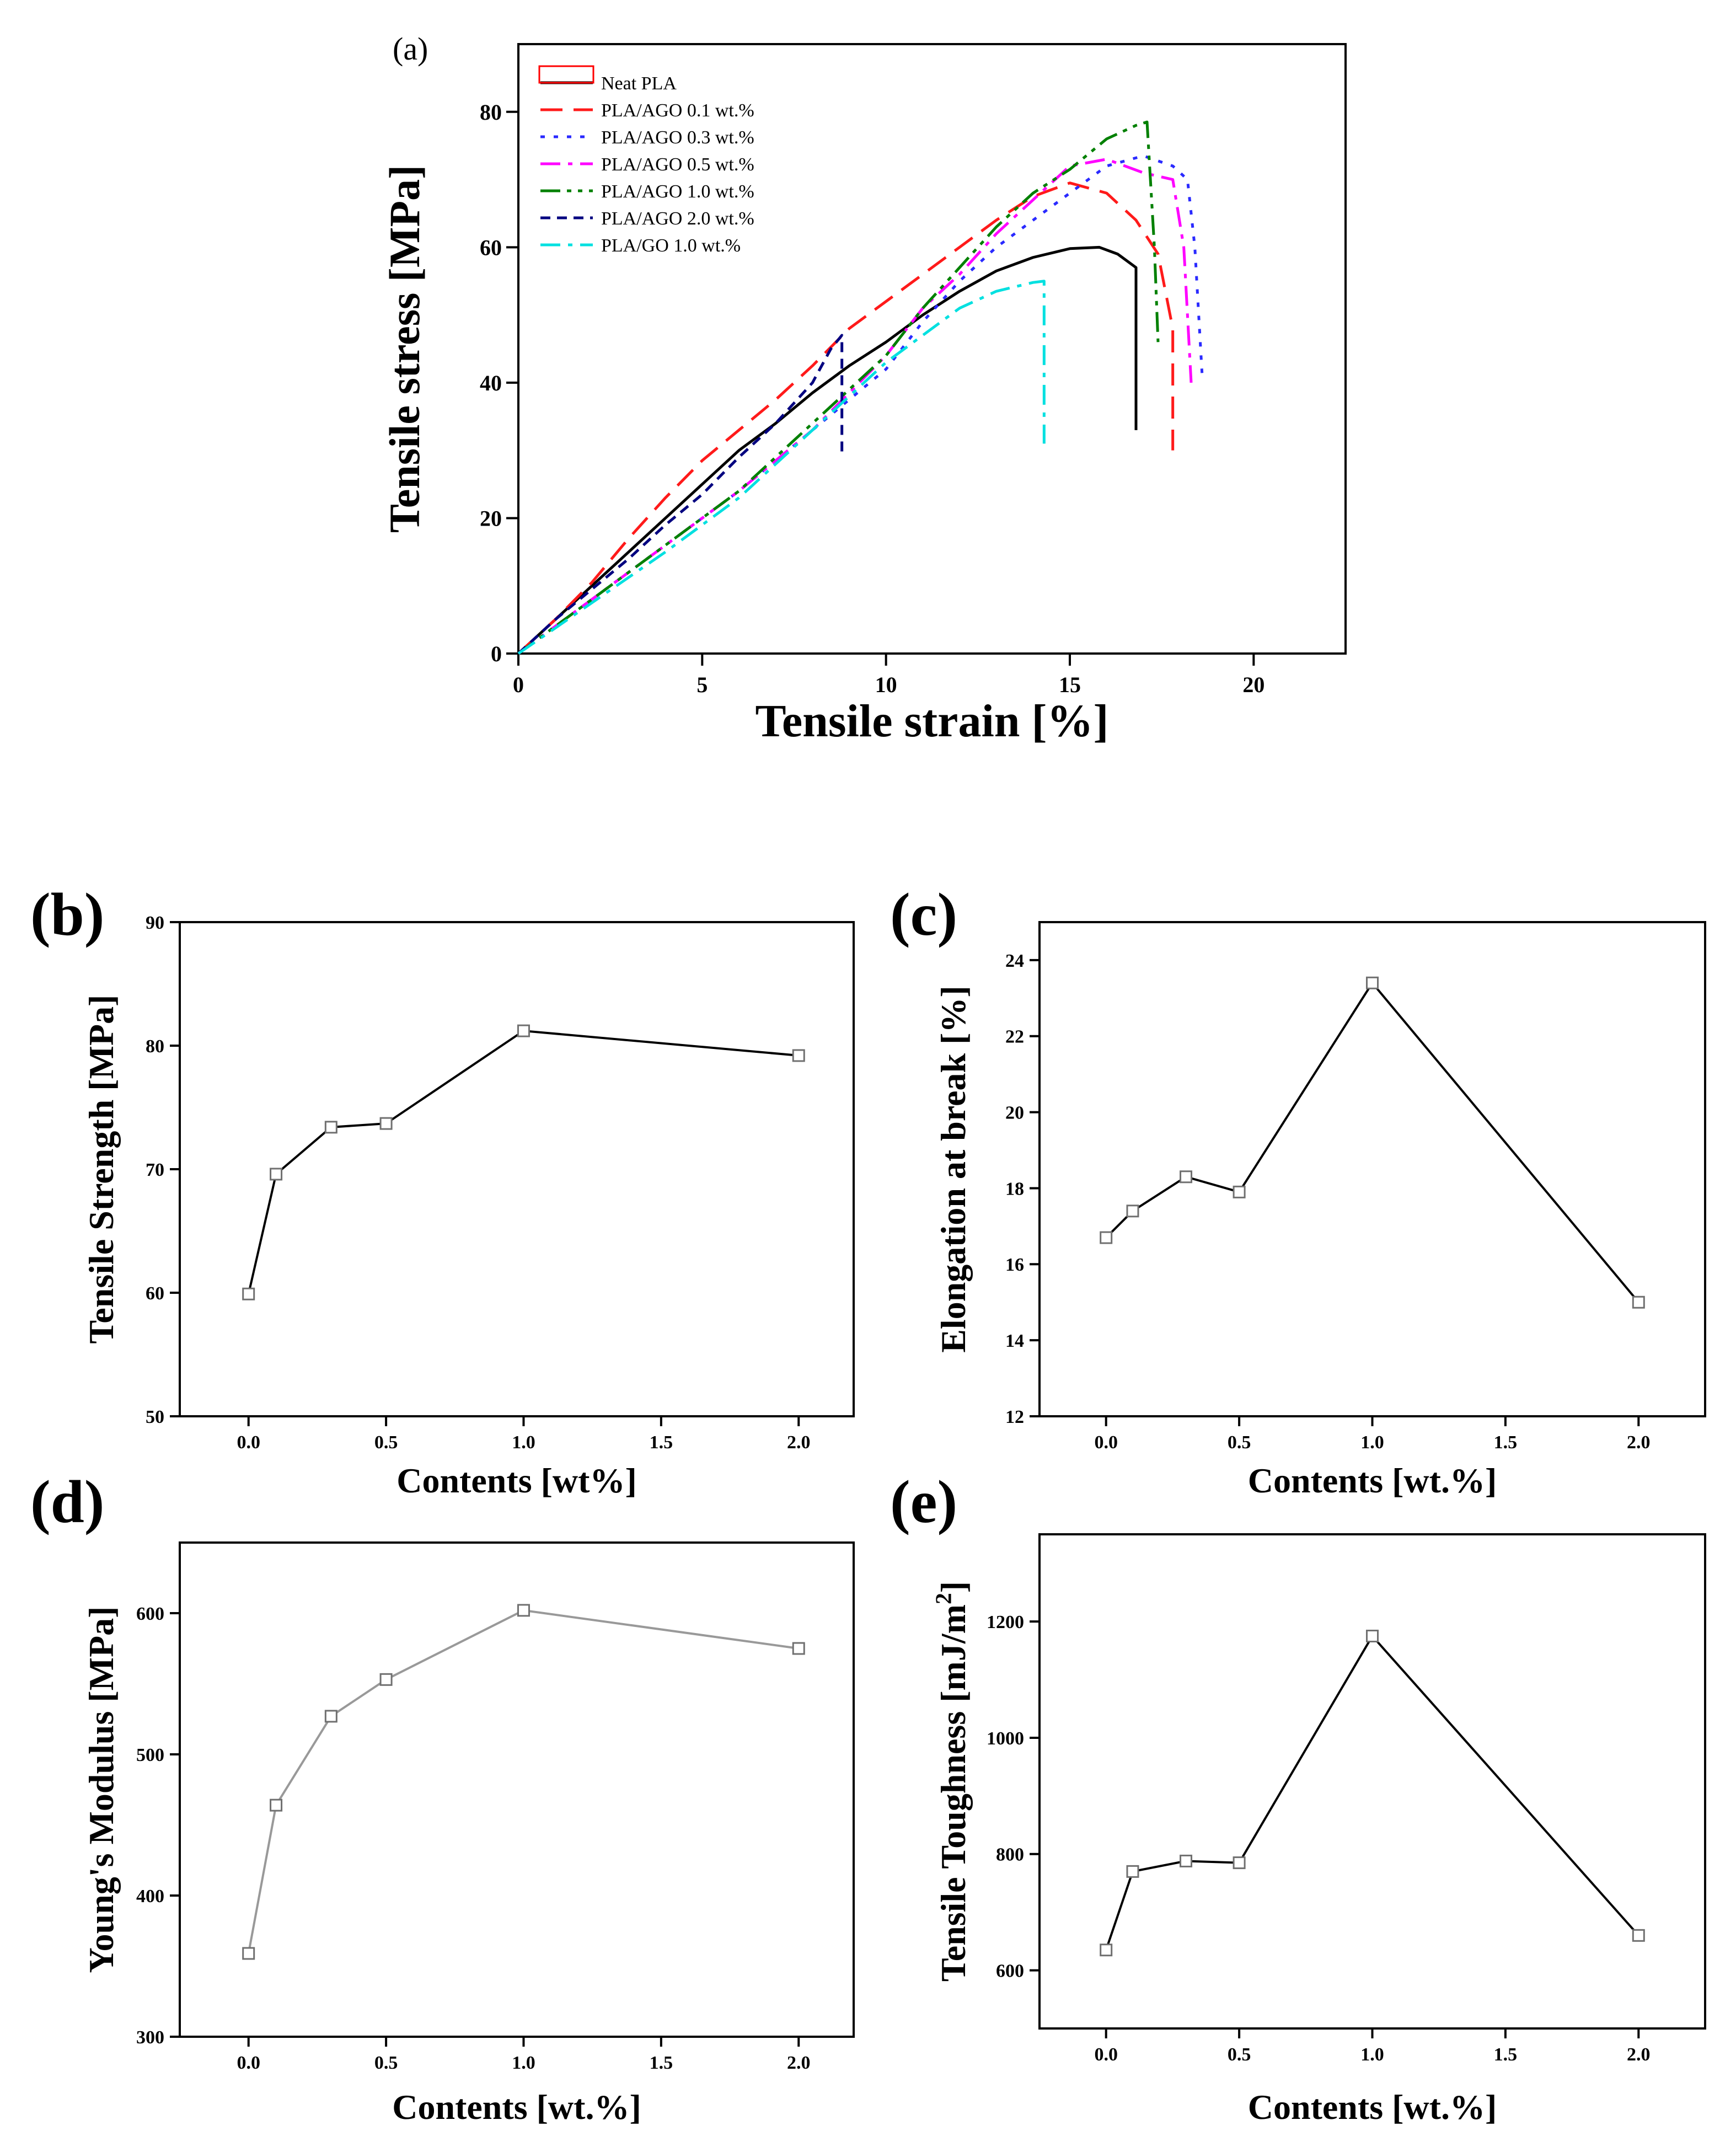 The image size is (1736, 2136). What do you see at coordinates (411, 49) in the screenshot?
I see `panel-label: (a)` at bounding box center [411, 49].